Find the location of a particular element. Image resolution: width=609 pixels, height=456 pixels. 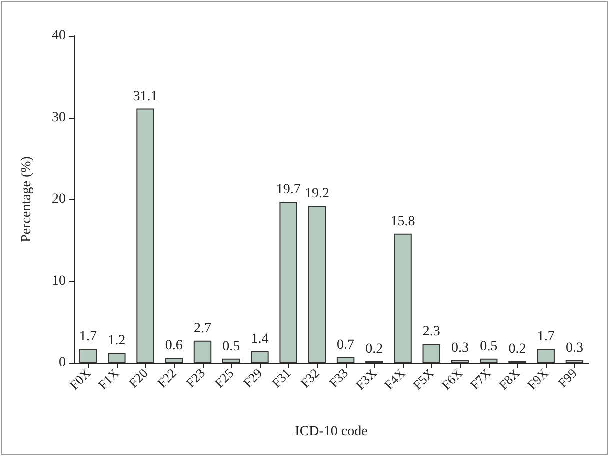

data-label: 31.1 is located at coordinates (145, 96).